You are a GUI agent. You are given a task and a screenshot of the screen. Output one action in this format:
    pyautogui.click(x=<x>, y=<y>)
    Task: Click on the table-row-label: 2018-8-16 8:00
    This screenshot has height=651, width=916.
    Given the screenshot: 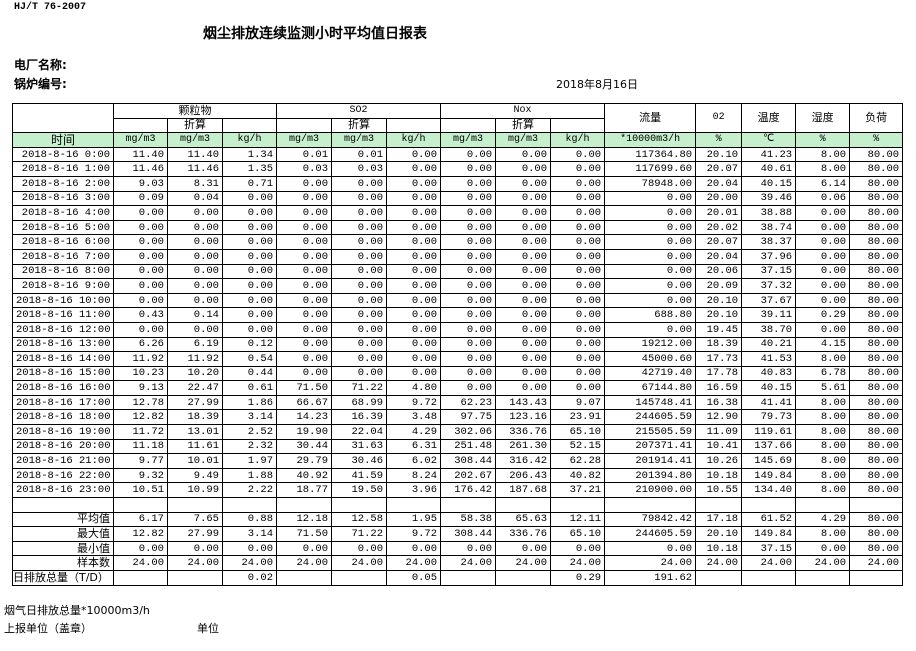 What is the action you would take?
    pyautogui.click(x=63, y=271)
    